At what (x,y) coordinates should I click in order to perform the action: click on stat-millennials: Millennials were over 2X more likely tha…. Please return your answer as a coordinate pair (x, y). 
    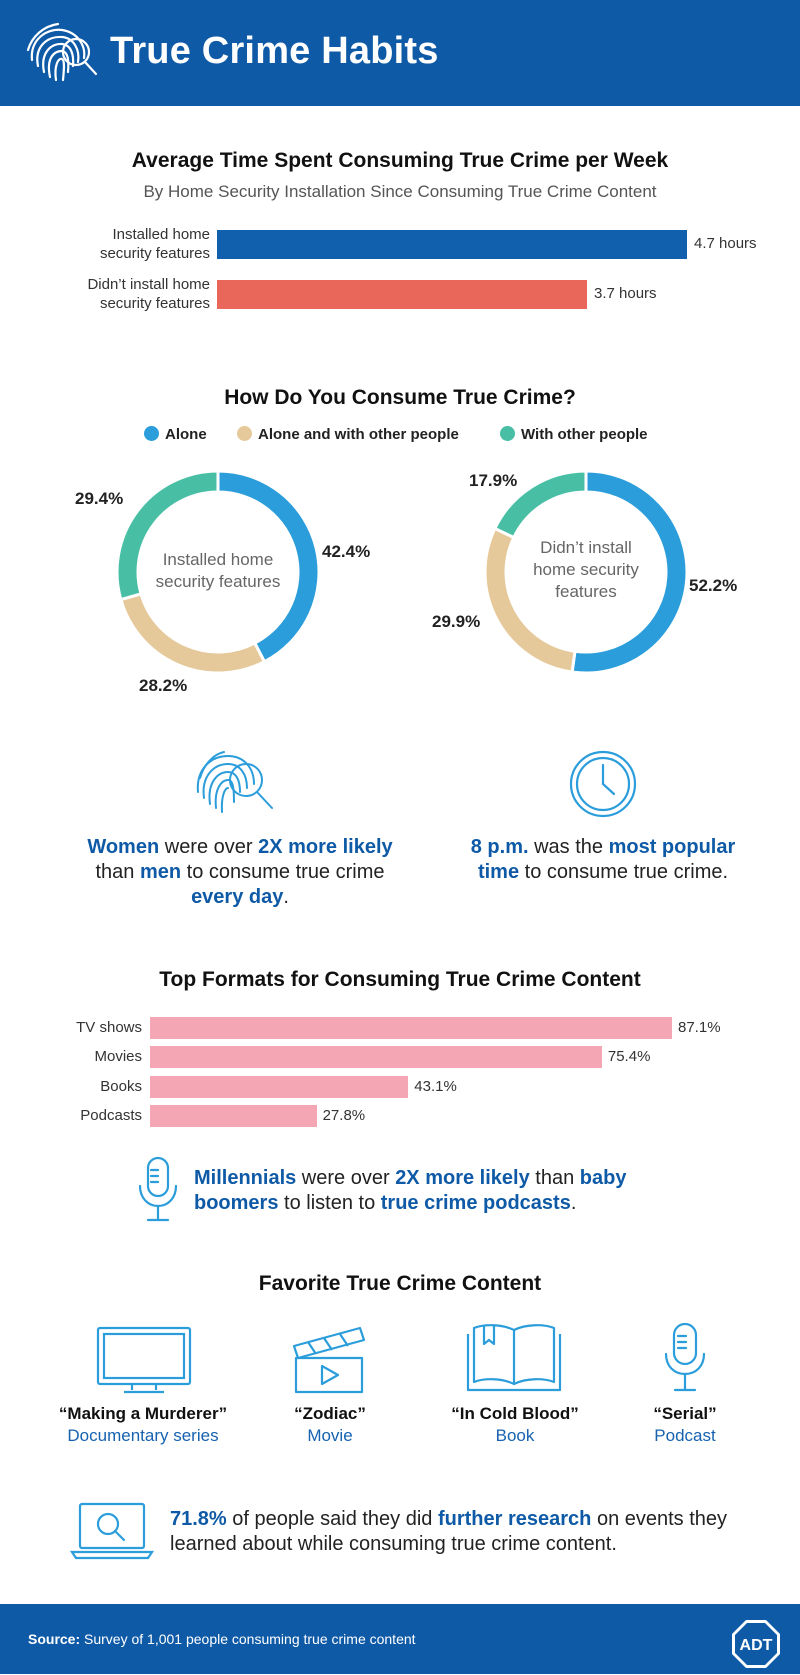
    Looking at the image, I should click on (410, 1190).